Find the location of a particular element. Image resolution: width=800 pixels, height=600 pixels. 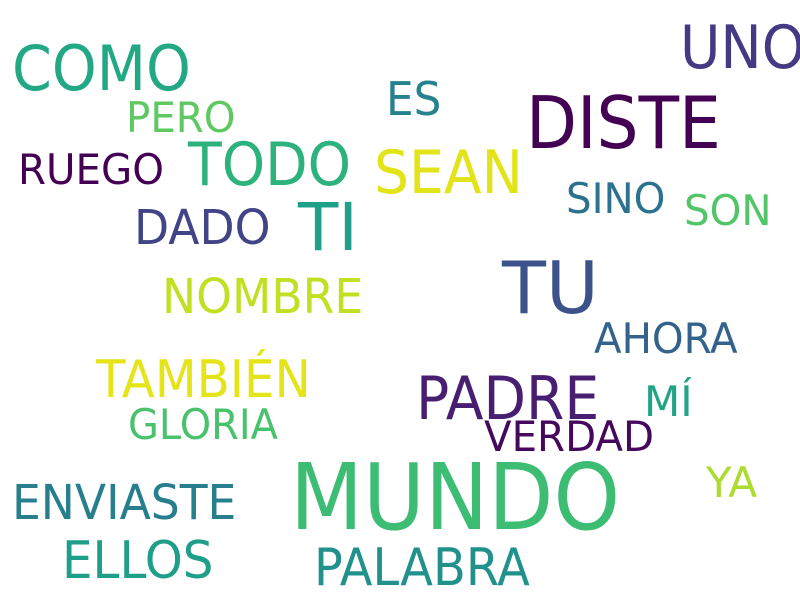

word-diste: DISTE is located at coordinates (623, 123).